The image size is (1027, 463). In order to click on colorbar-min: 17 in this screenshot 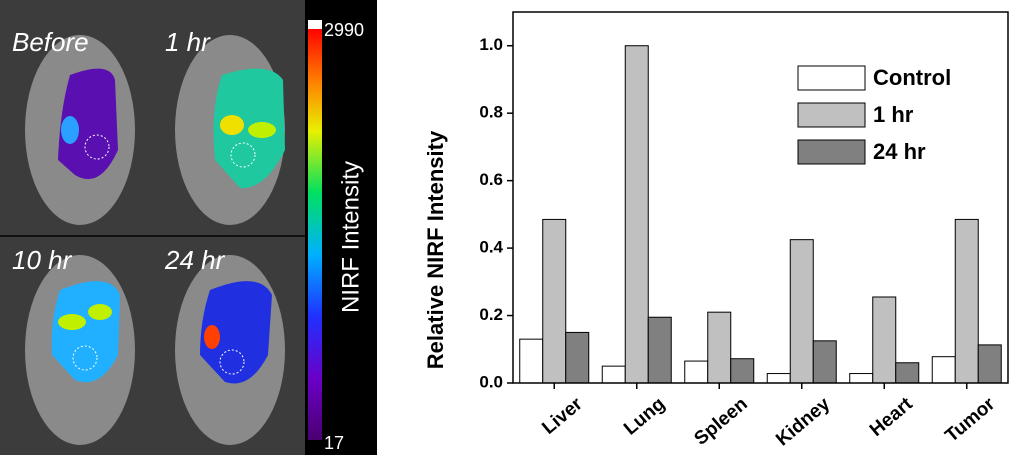, I will do `click(334, 443)`.